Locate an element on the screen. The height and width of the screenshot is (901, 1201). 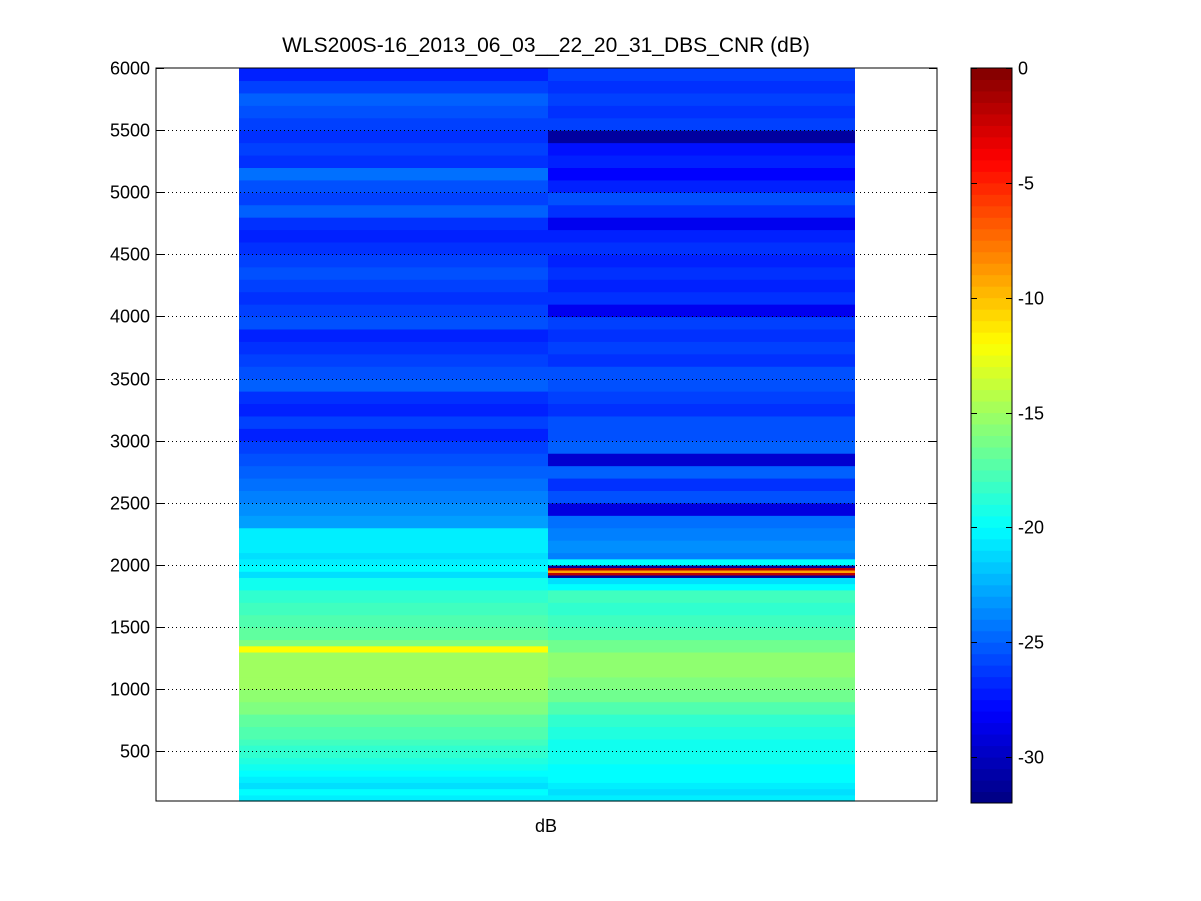
y-tick-label: 1000 is located at coordinates (130, 690).